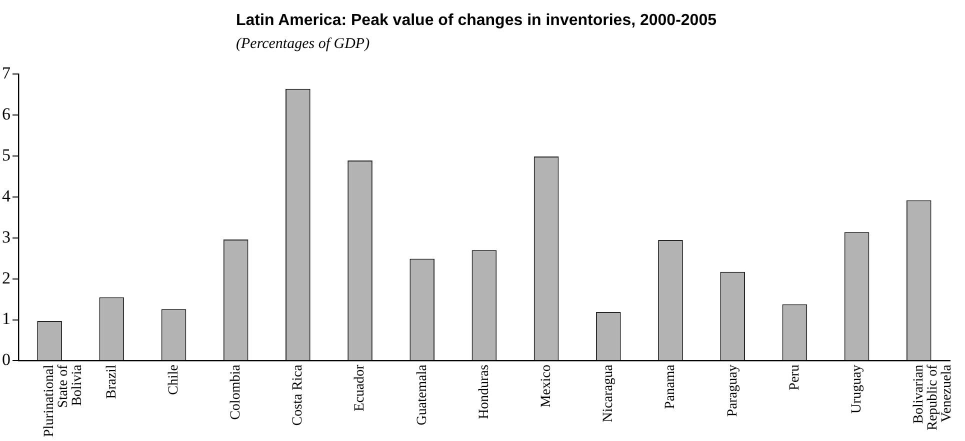 This screenshot has width=965, height=441. Describe the element at coordinates (6, 278) in the screenshot. I see `y-tick-label: 2` at that location.